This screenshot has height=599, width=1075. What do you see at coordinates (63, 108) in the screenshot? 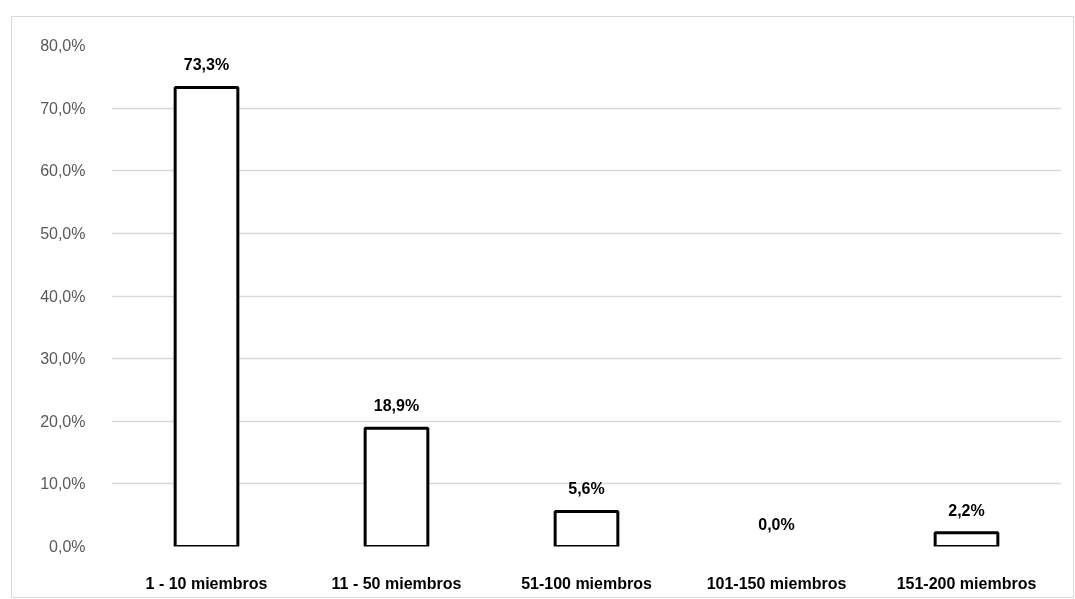
I see `y-tick-label: 70,0%` at bounding box center [63, 108].